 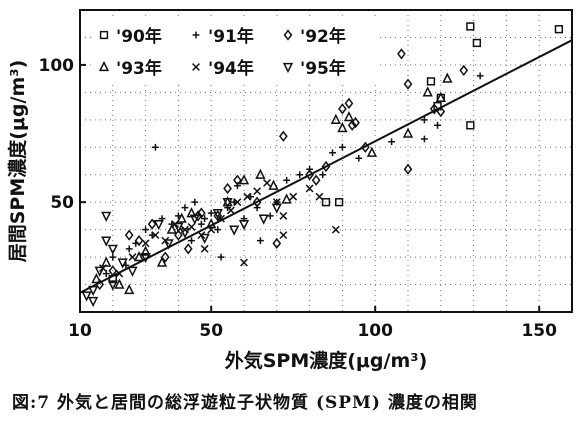 I want to click on y-tick-label: 50, so click(x=62, y=203).